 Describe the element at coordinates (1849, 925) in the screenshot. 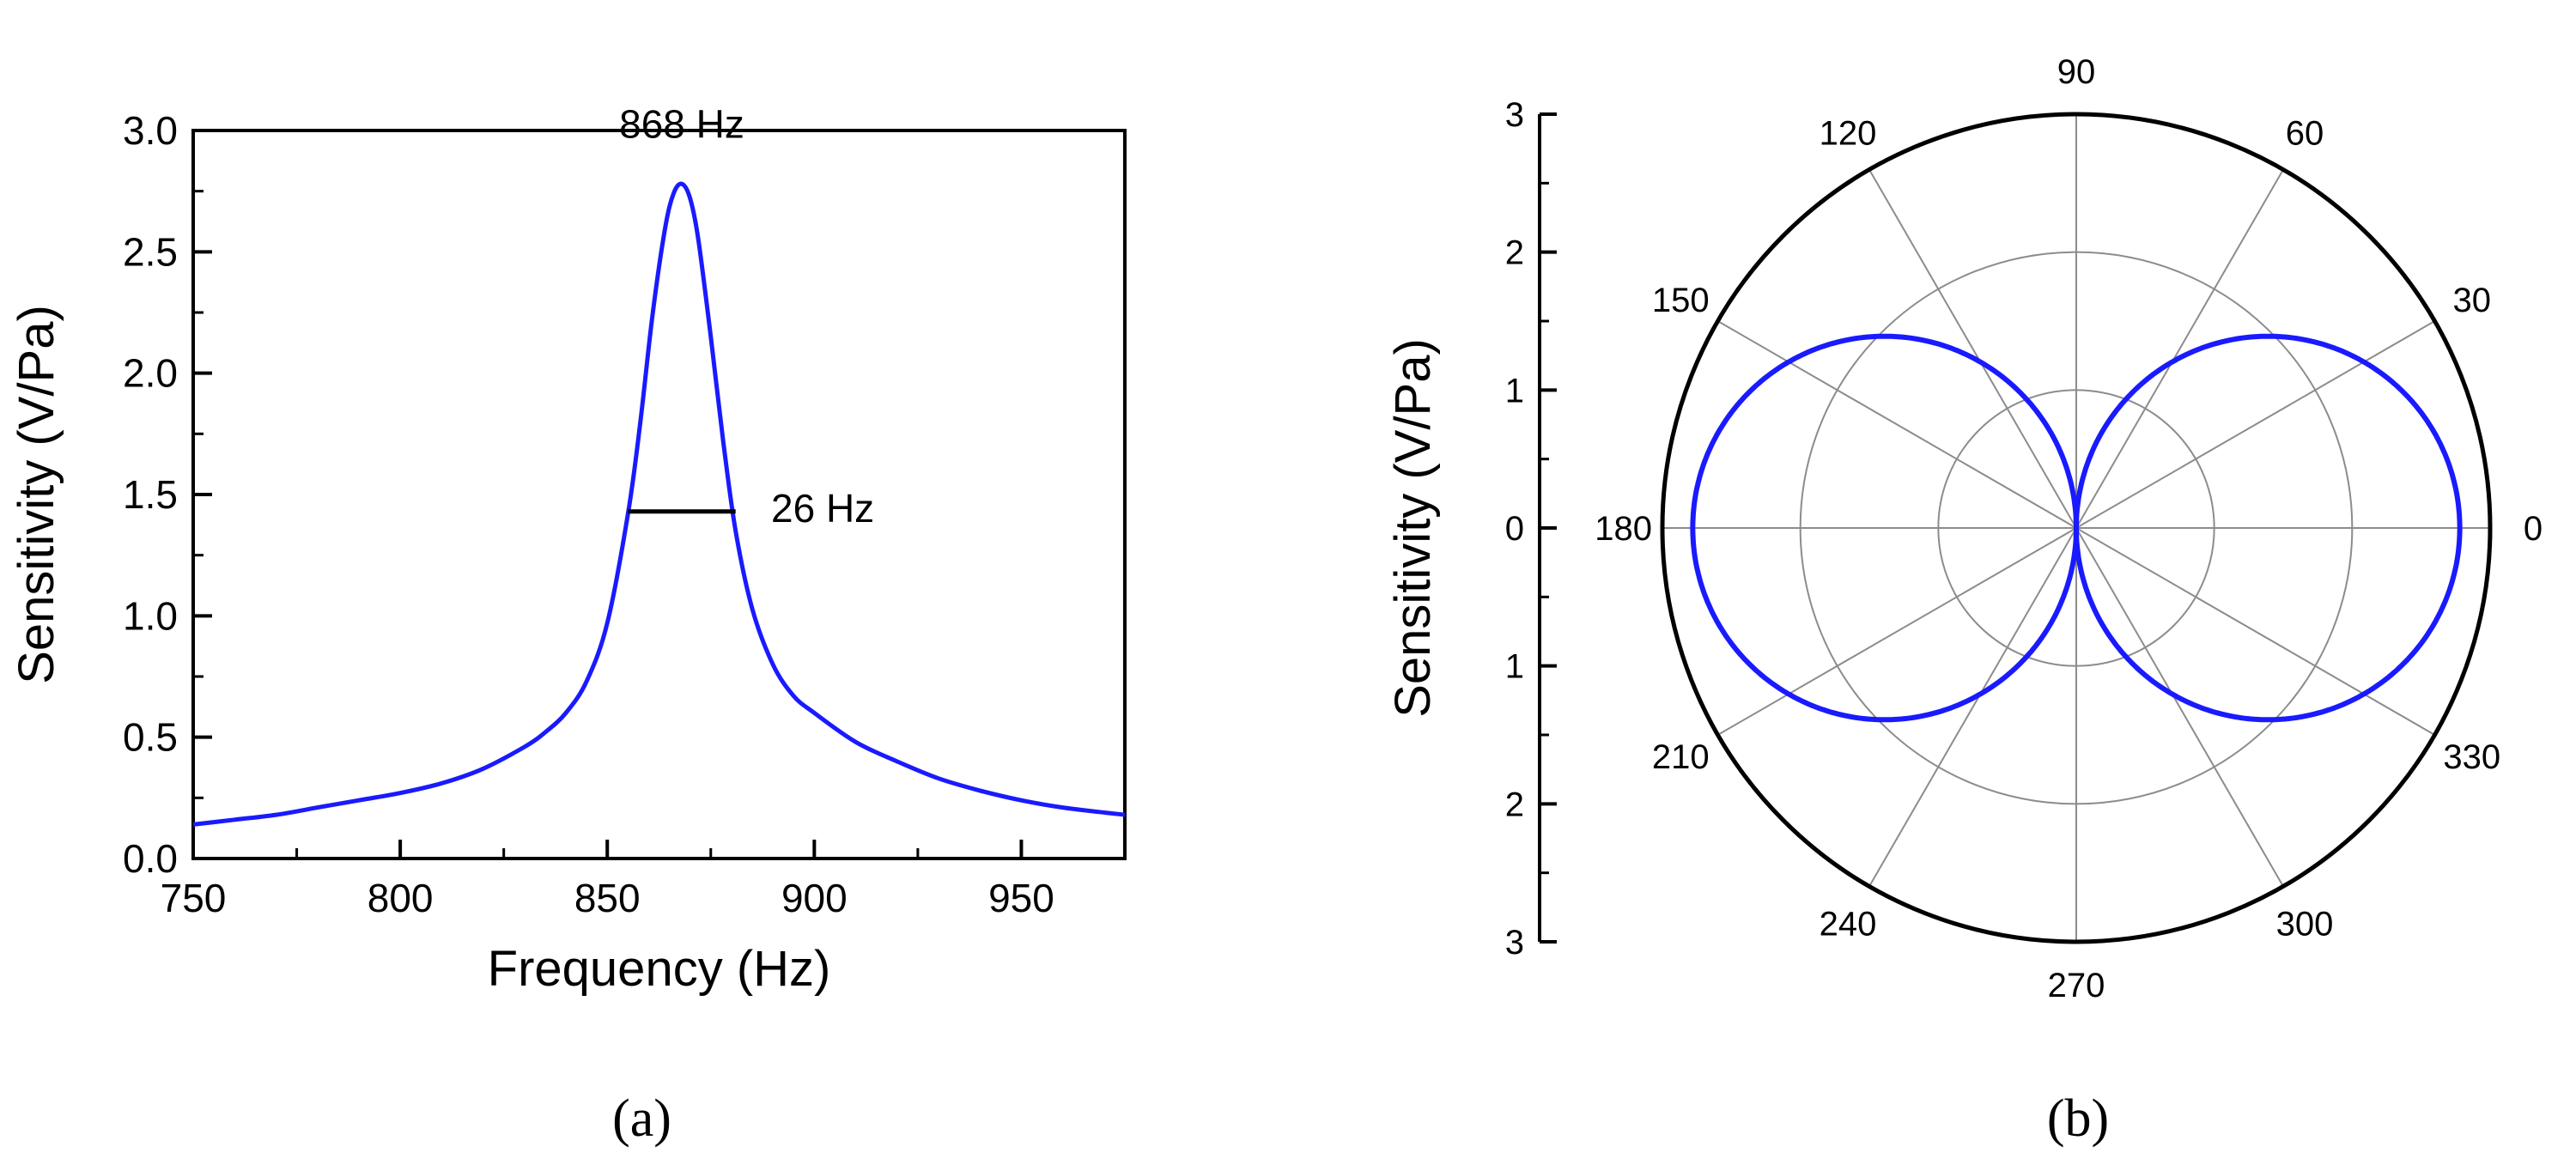

I see `angle-label: 240` at that location.